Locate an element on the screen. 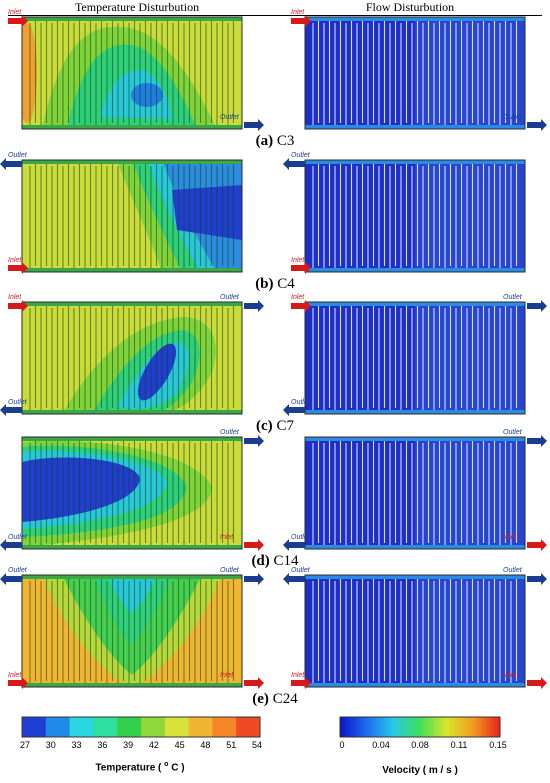 This screenshot has height=783, width=550. caption-name: C7 is located at coordinates (283, 426).